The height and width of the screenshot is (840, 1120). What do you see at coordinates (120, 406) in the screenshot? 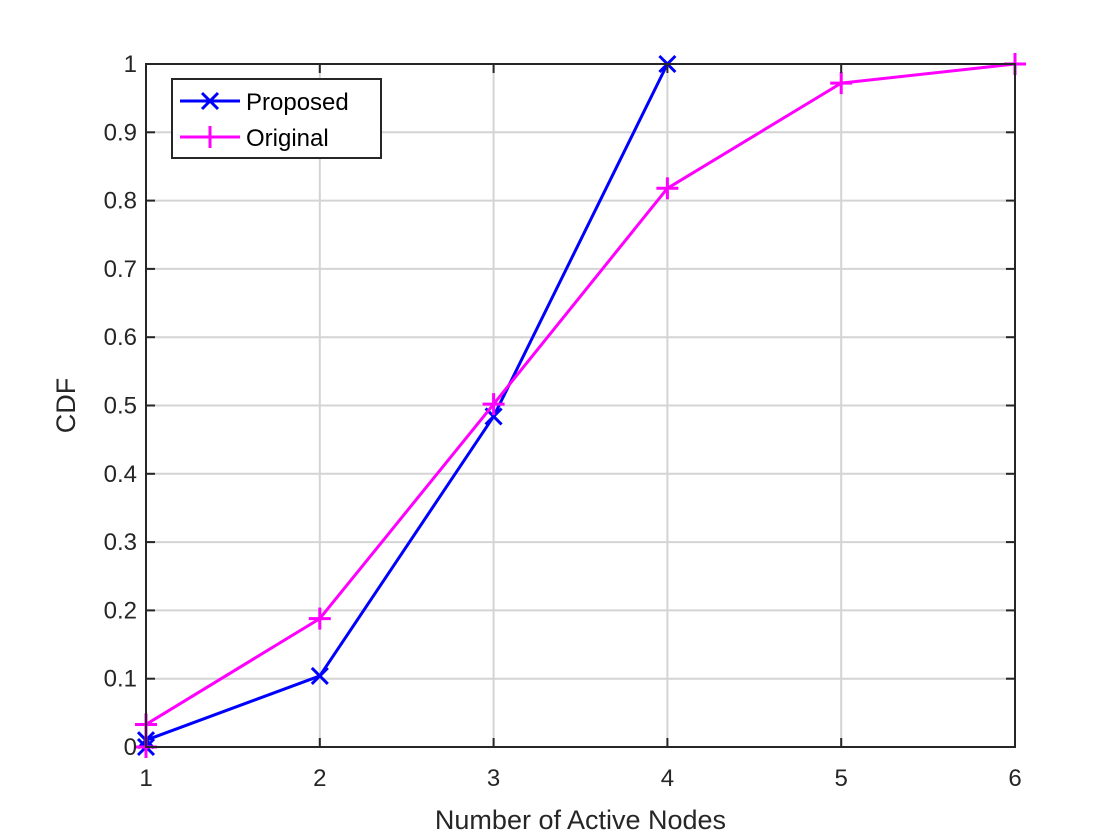
I see `y-tick-label: 0.5` at bounding box center [120, 406].